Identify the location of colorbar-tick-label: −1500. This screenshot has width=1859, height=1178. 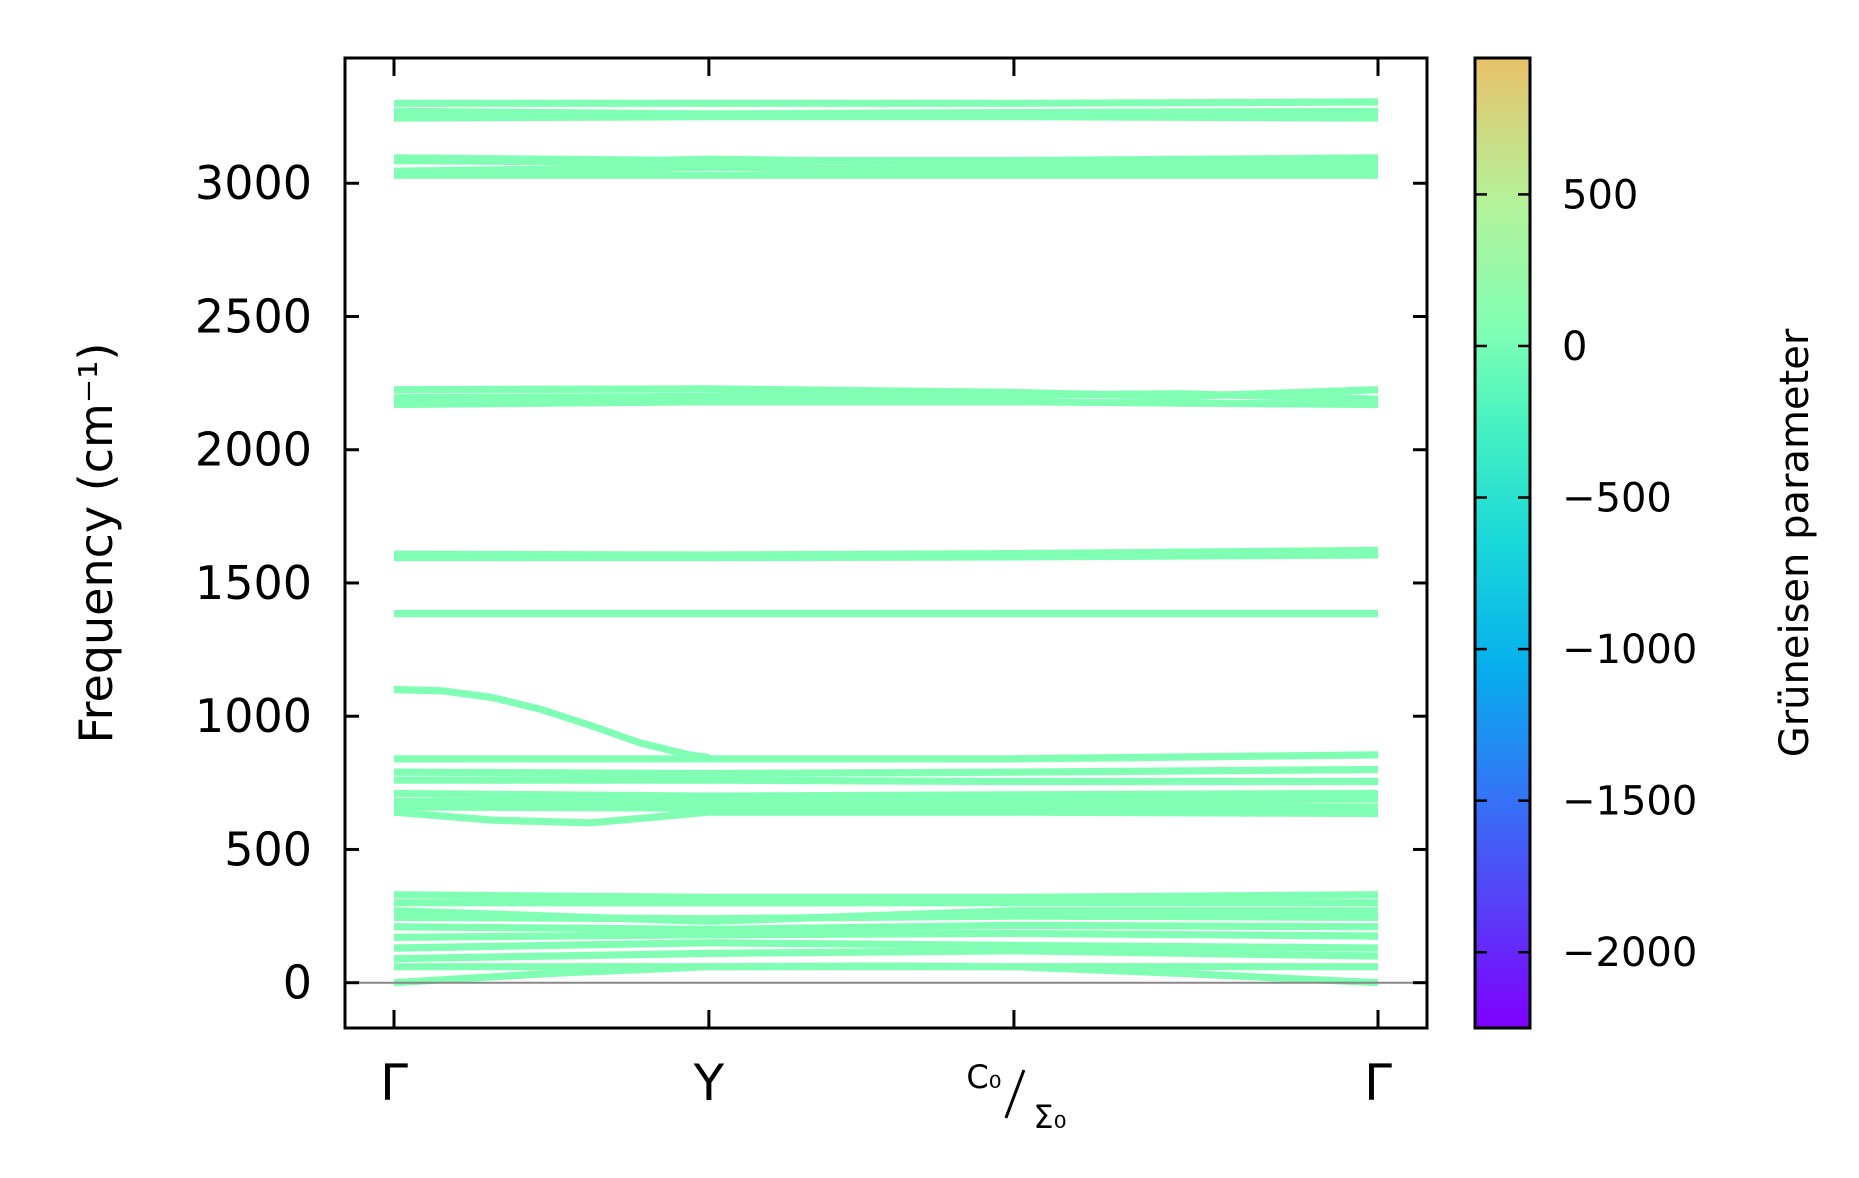
(1629, 802).